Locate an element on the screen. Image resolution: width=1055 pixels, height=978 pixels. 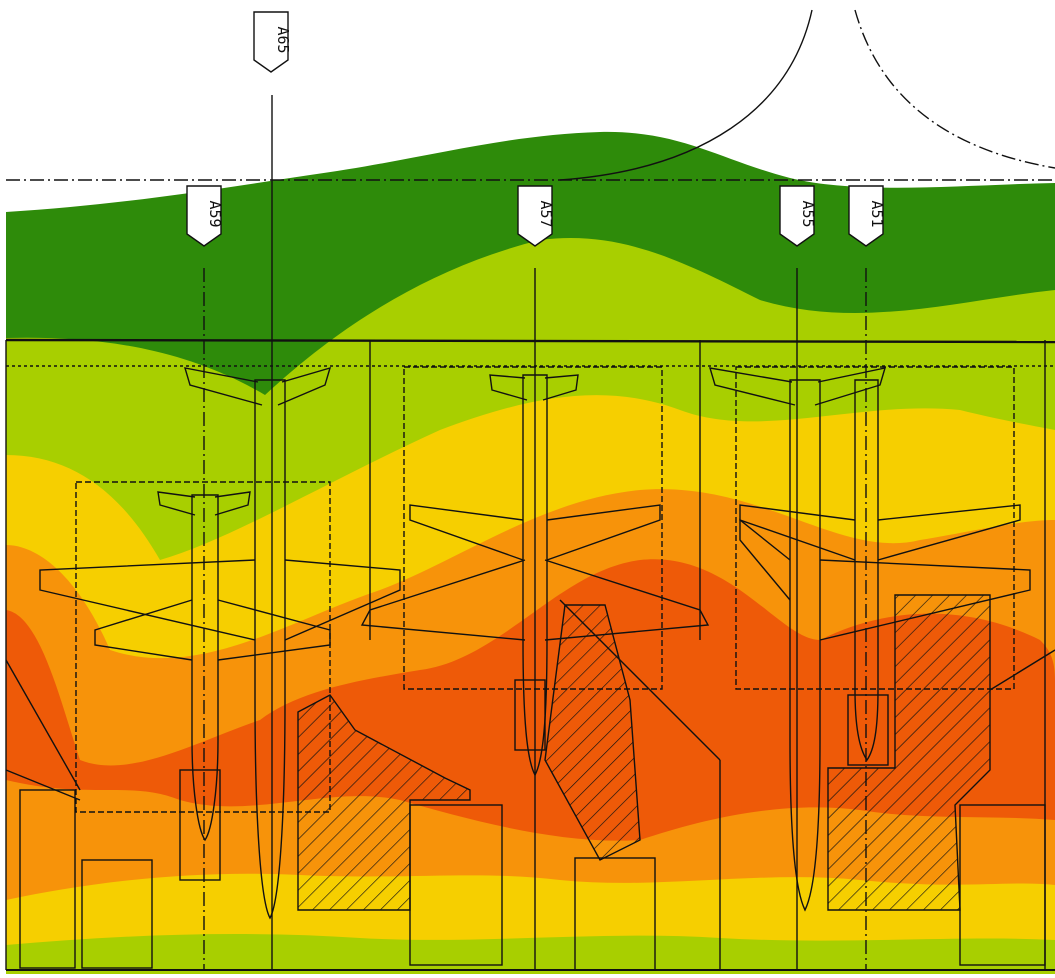
stand-label-a51: A51 is located at coordinates (877, 213).